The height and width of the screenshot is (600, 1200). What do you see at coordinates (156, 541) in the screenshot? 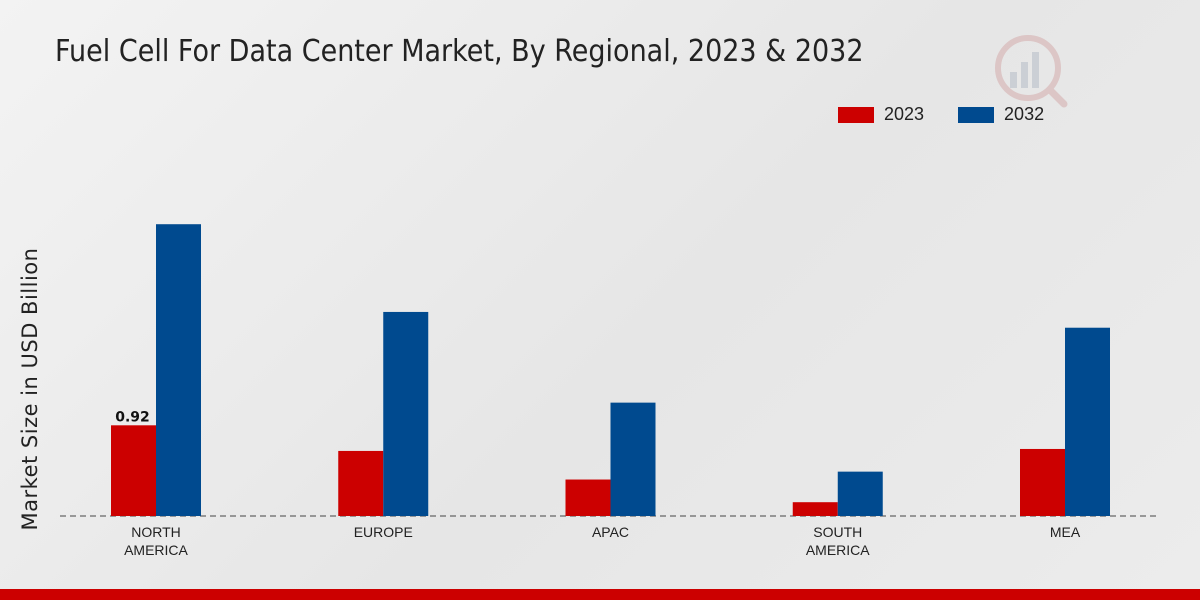
I see `x-tick-label: NORTH AMERICA` at bounding box center [156, 541].